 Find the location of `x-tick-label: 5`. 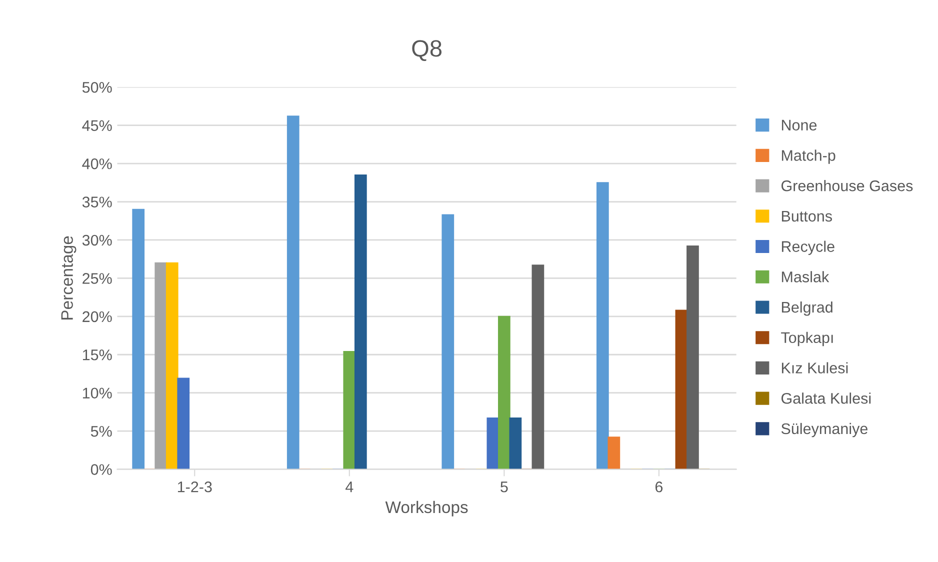

x-tick-label: 5 is located at coordinates (504, 487).